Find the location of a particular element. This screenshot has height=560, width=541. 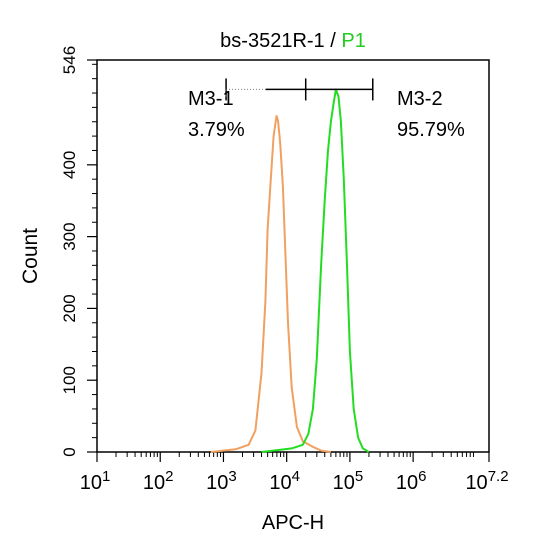

x-tick-label: 10⁴ is located at coordinates (284, 481).